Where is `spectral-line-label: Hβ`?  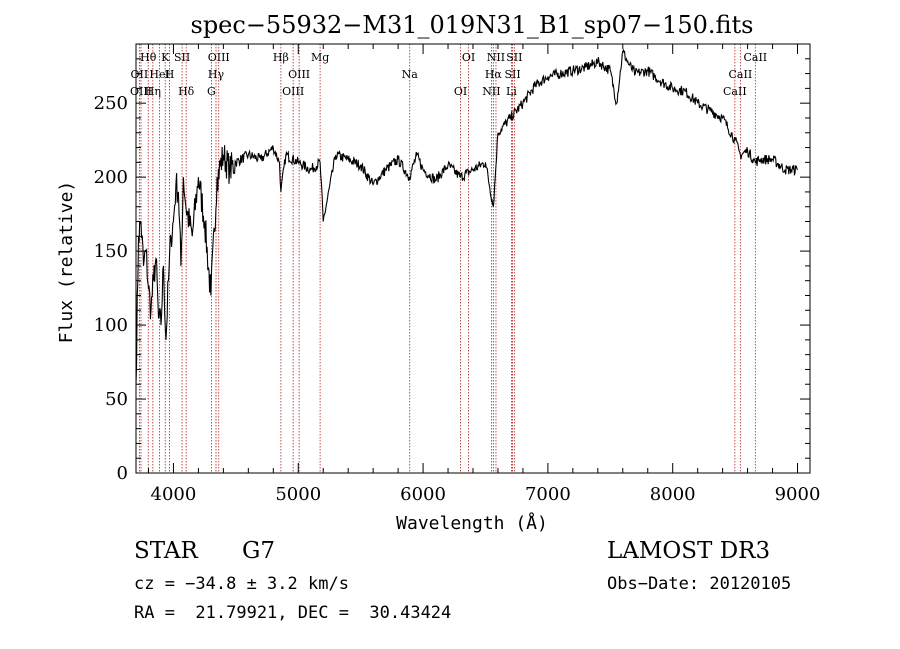 spectral-line-label: Hβ is located at coordinates (281, 57).